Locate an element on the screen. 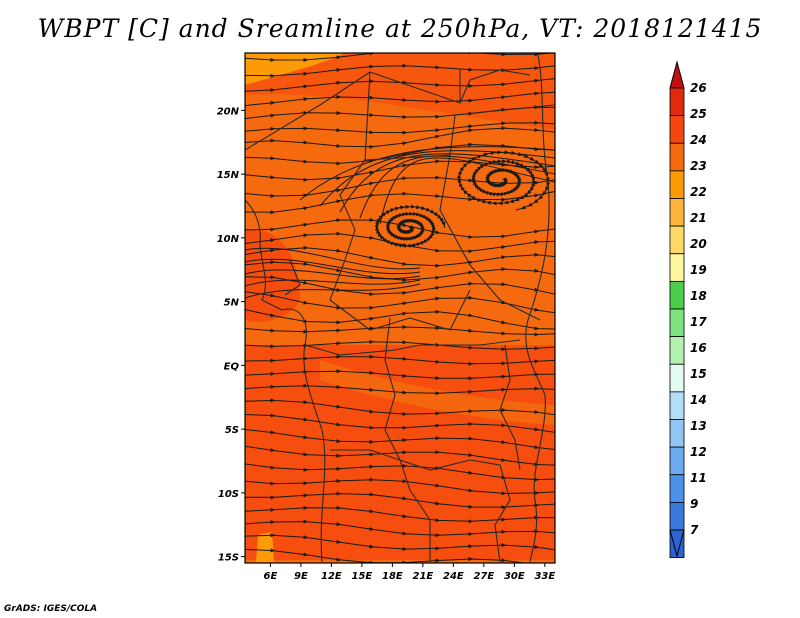 The height and width of the screenshot is (618, 800). lon-label: 9E is located at coordinates (301, 576).